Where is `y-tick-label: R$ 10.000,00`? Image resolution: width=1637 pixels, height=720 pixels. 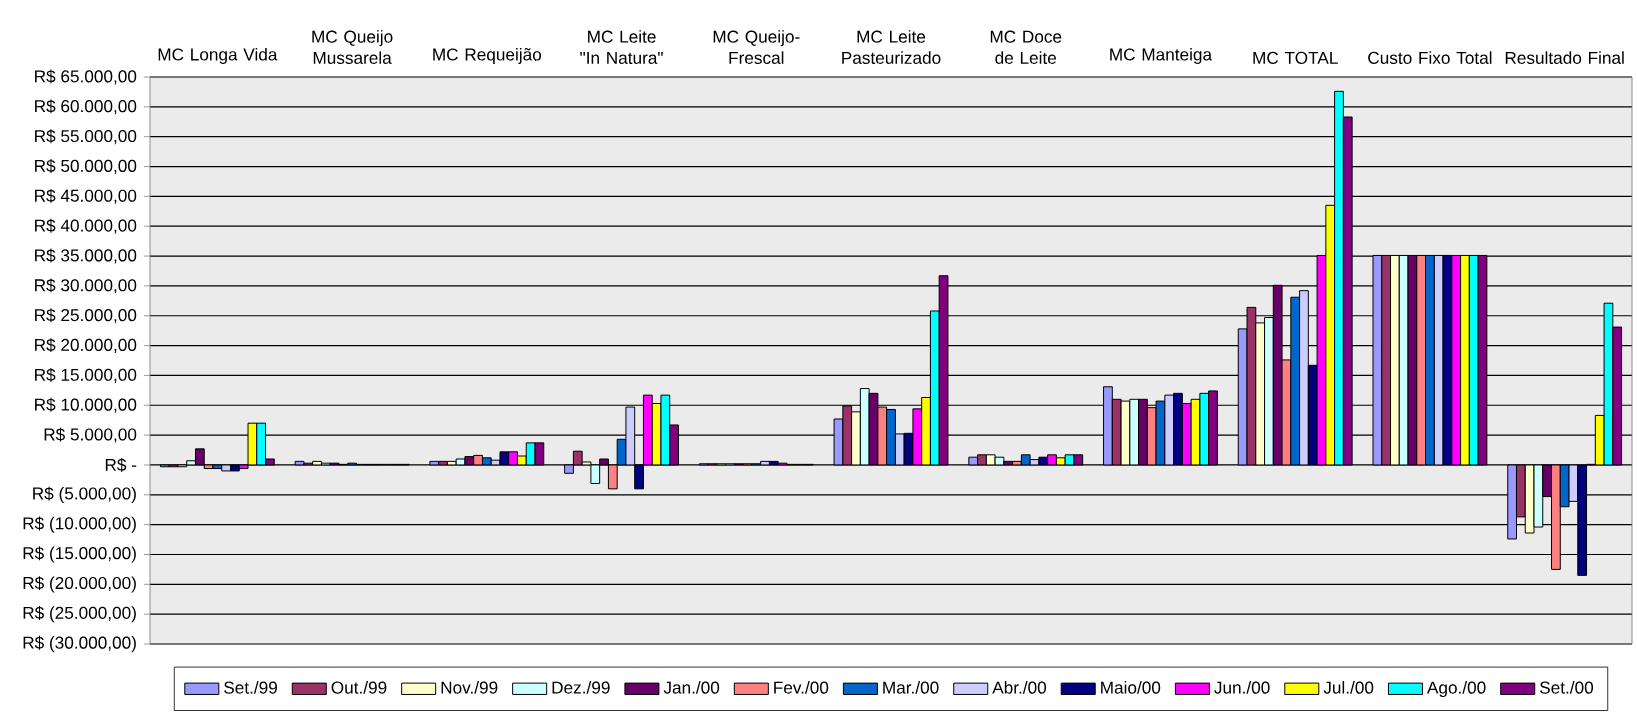 y-tick-label: R$ 10.000,00 is located at coordinates (86, 405).